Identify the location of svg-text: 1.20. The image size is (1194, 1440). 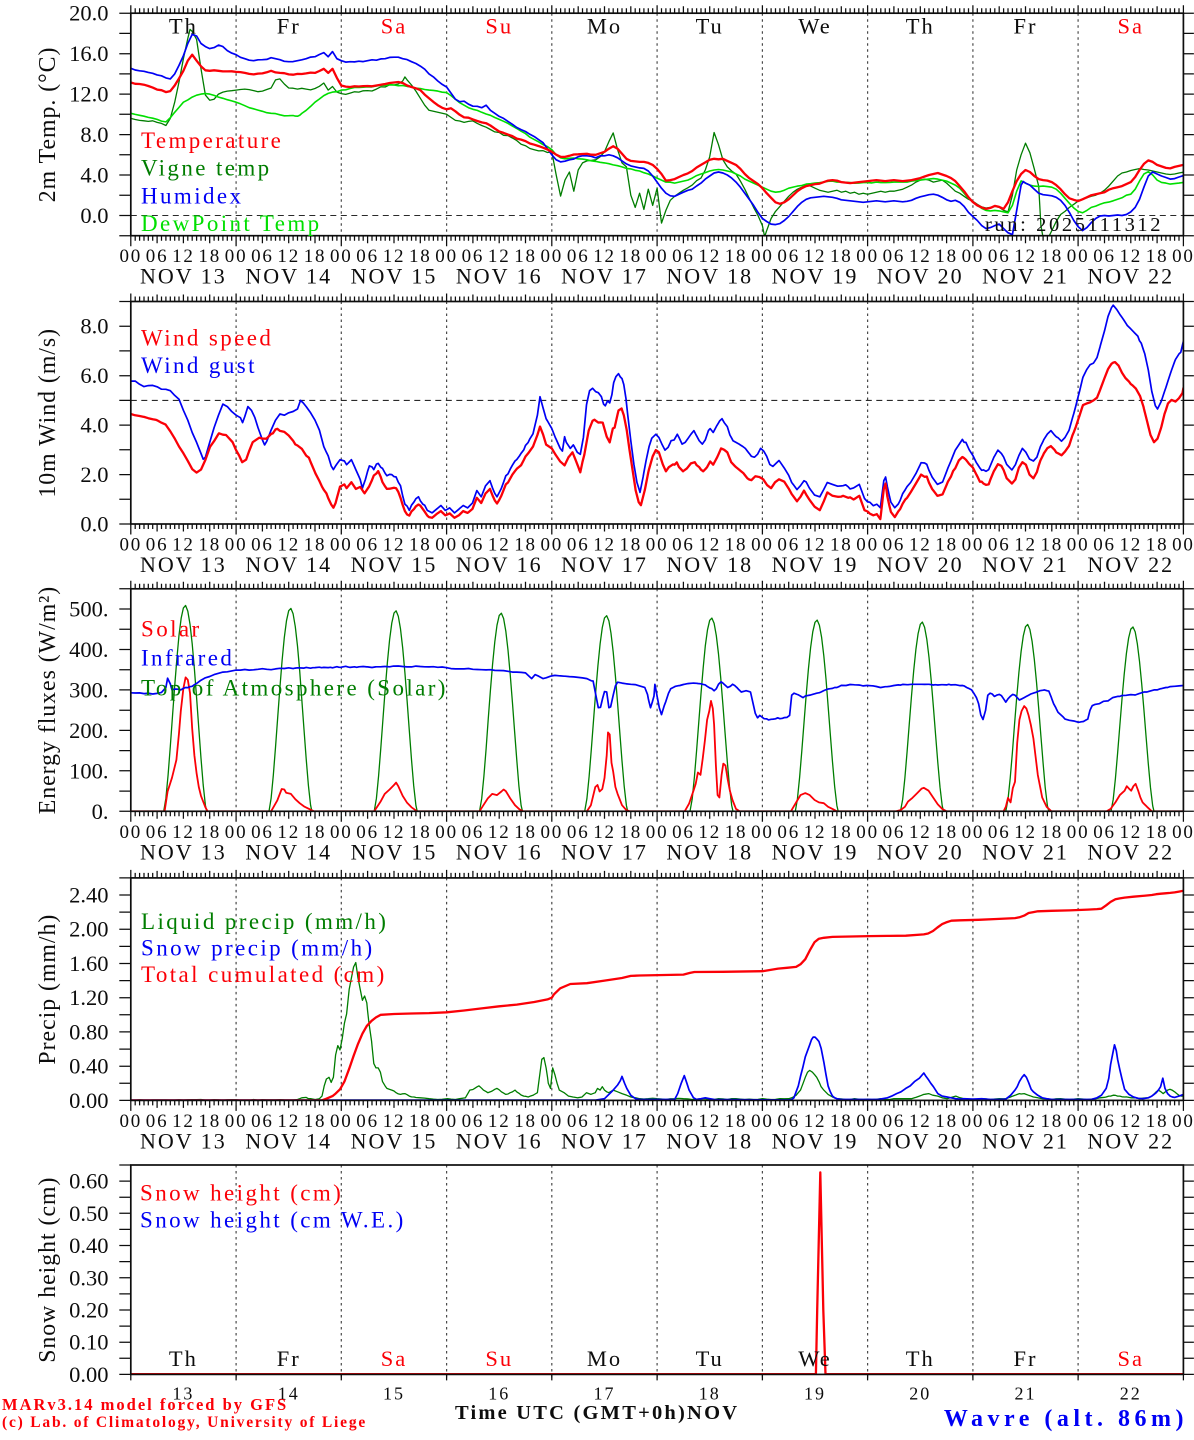
(88, 997).